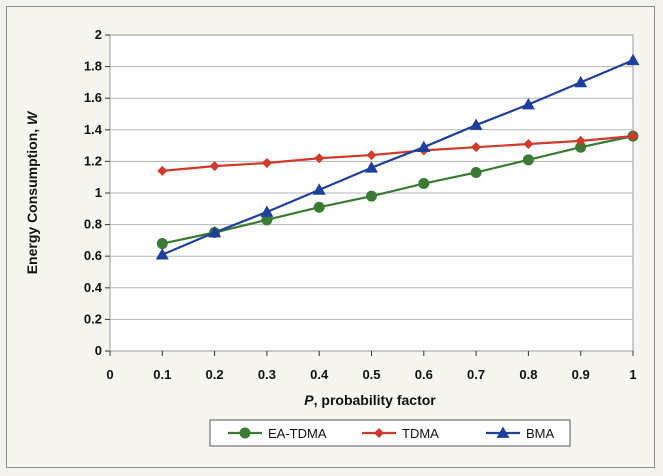  What do you see at coordinates (93, 129) in the screenshot?
I see `y-tick-label: 1.4` at bounding box center [93, 129].